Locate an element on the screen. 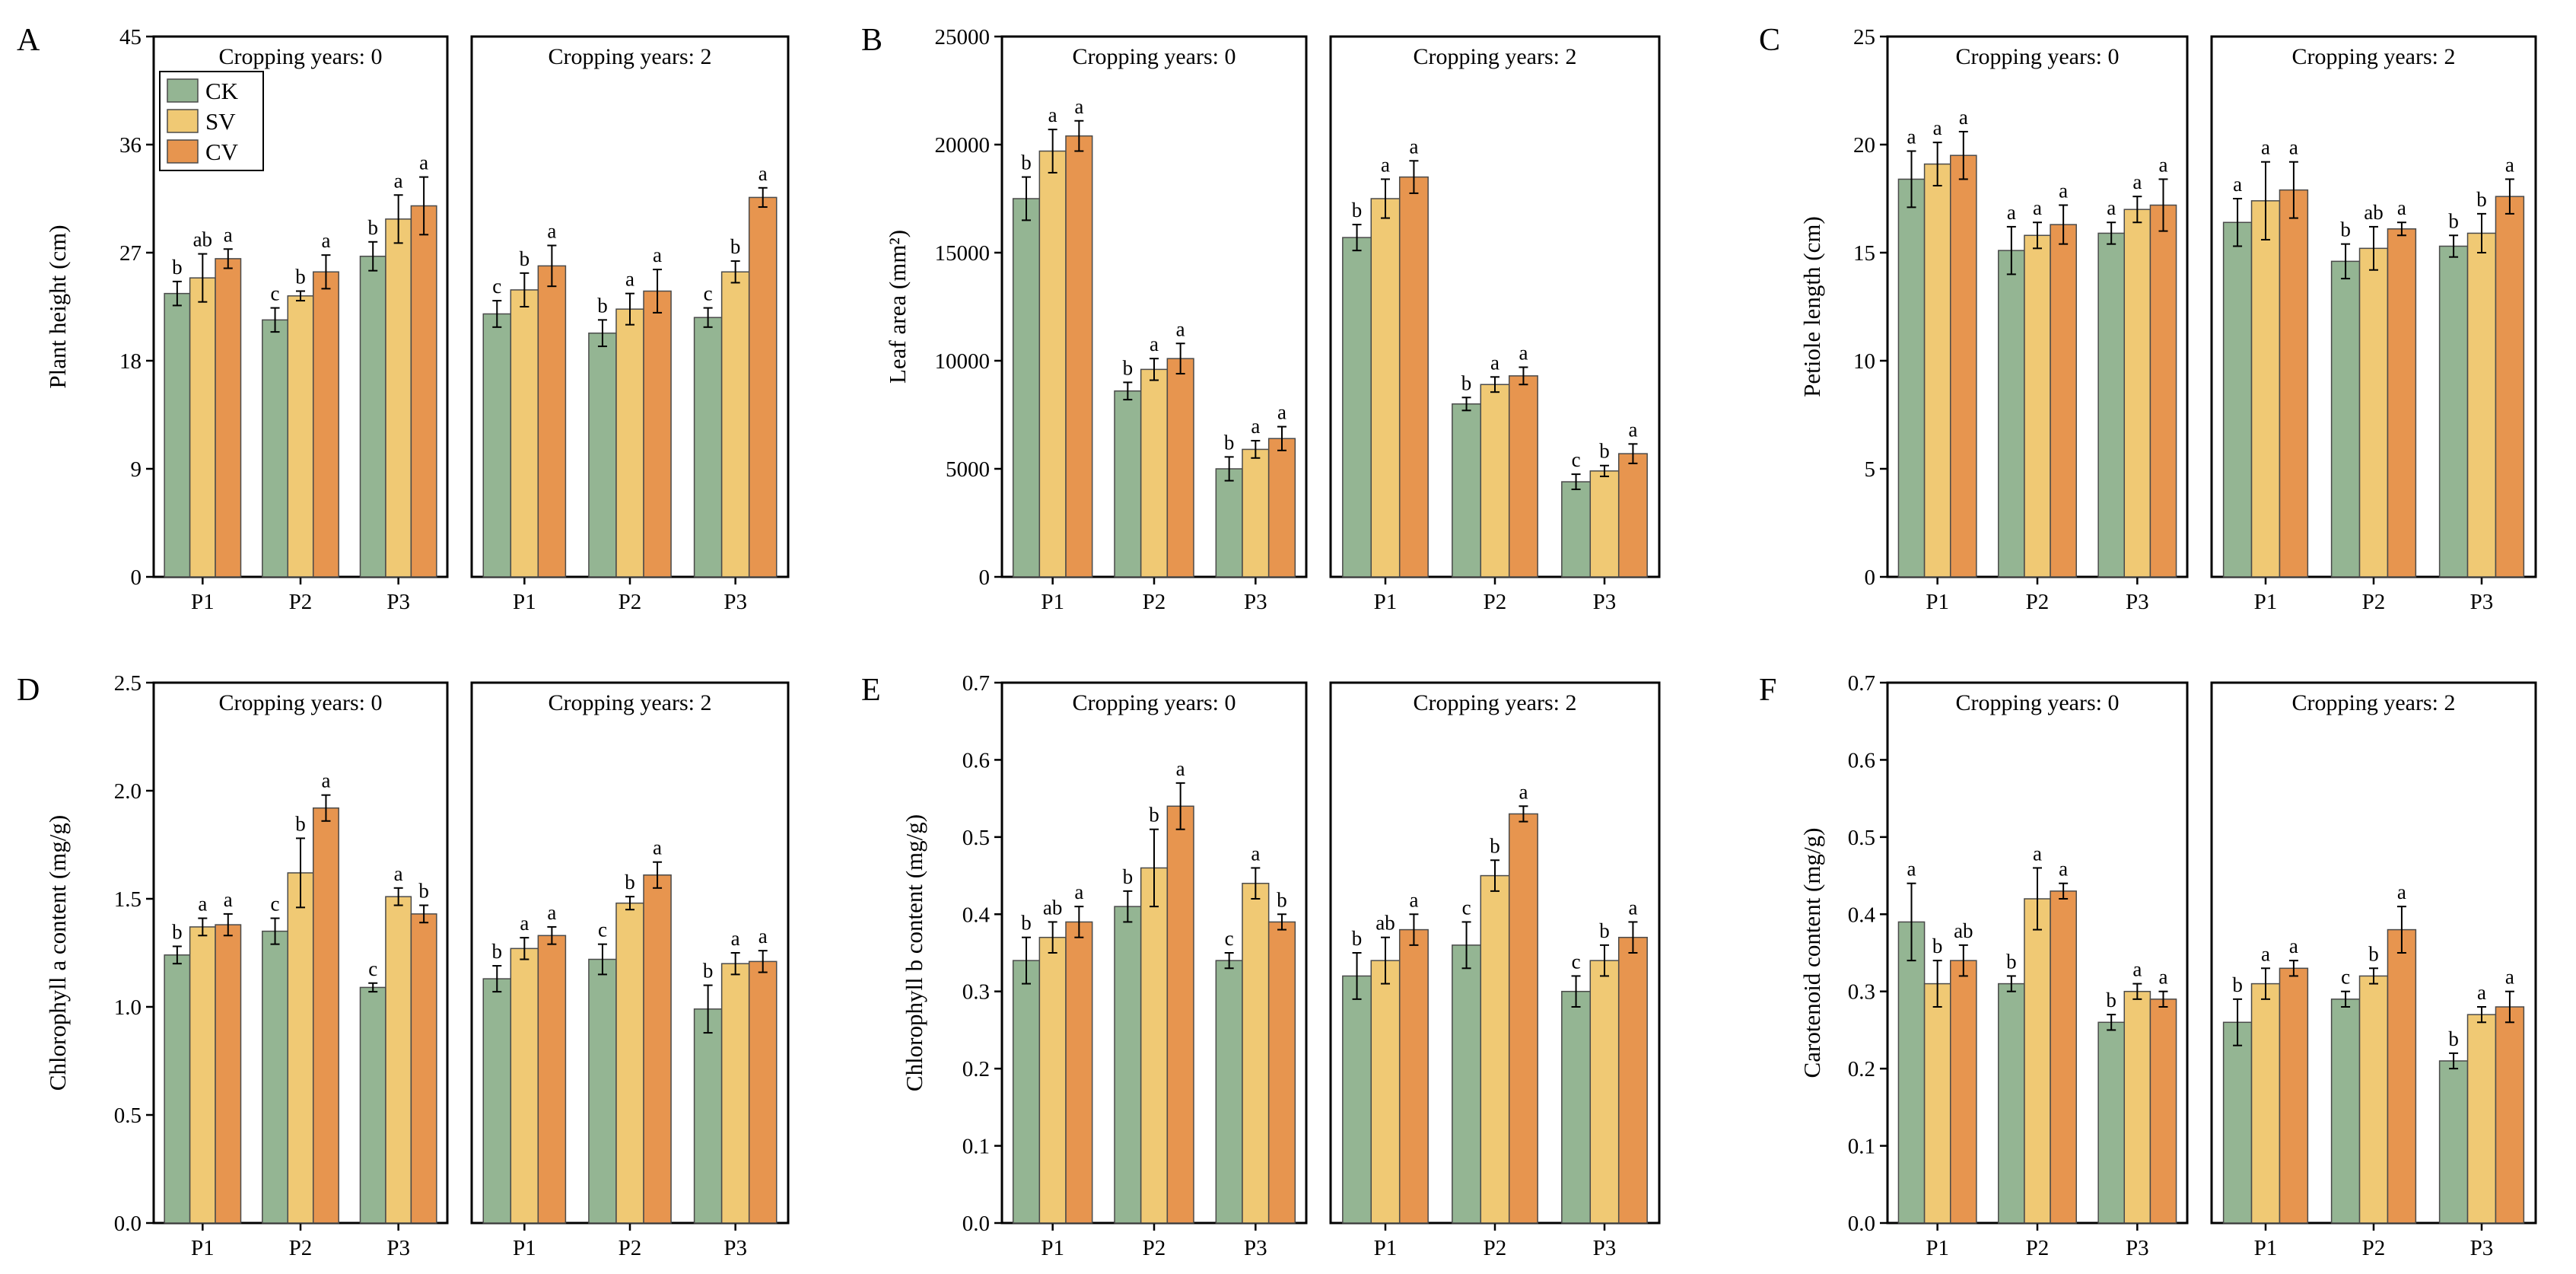  y-axis-label: Carotenoid content (mg/g) is located at coordinates (1811, 953).